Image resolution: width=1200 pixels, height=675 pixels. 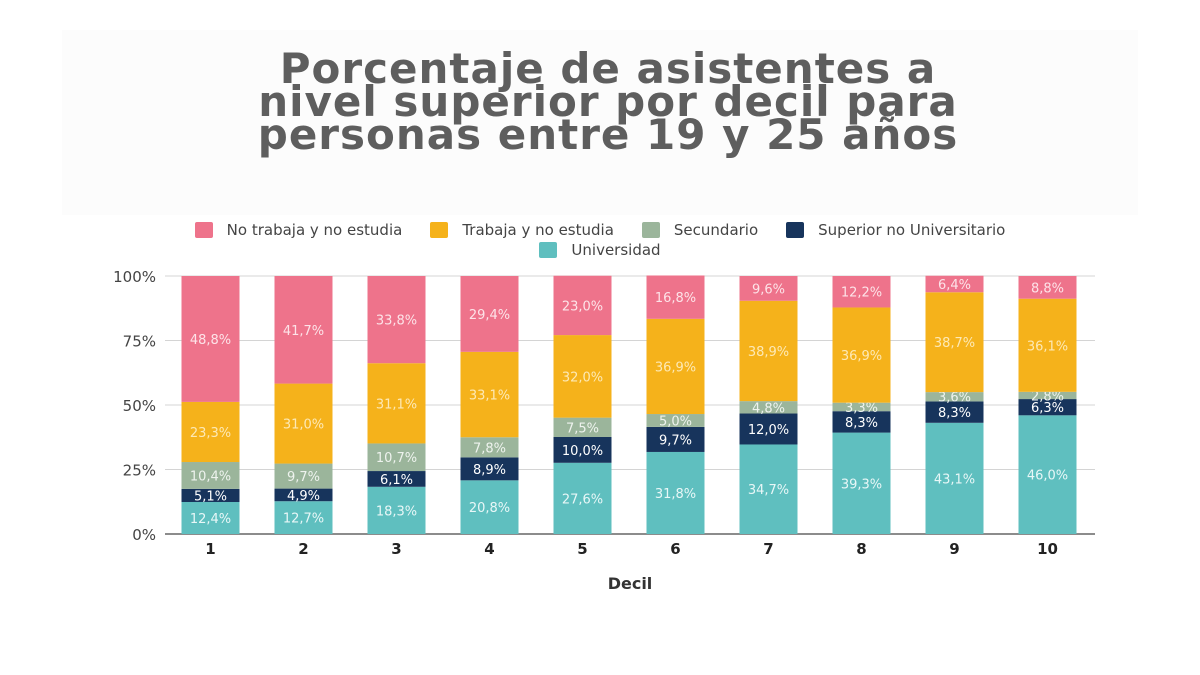 I want to click on data-label: 27,6%, so click(x=582, y=499).